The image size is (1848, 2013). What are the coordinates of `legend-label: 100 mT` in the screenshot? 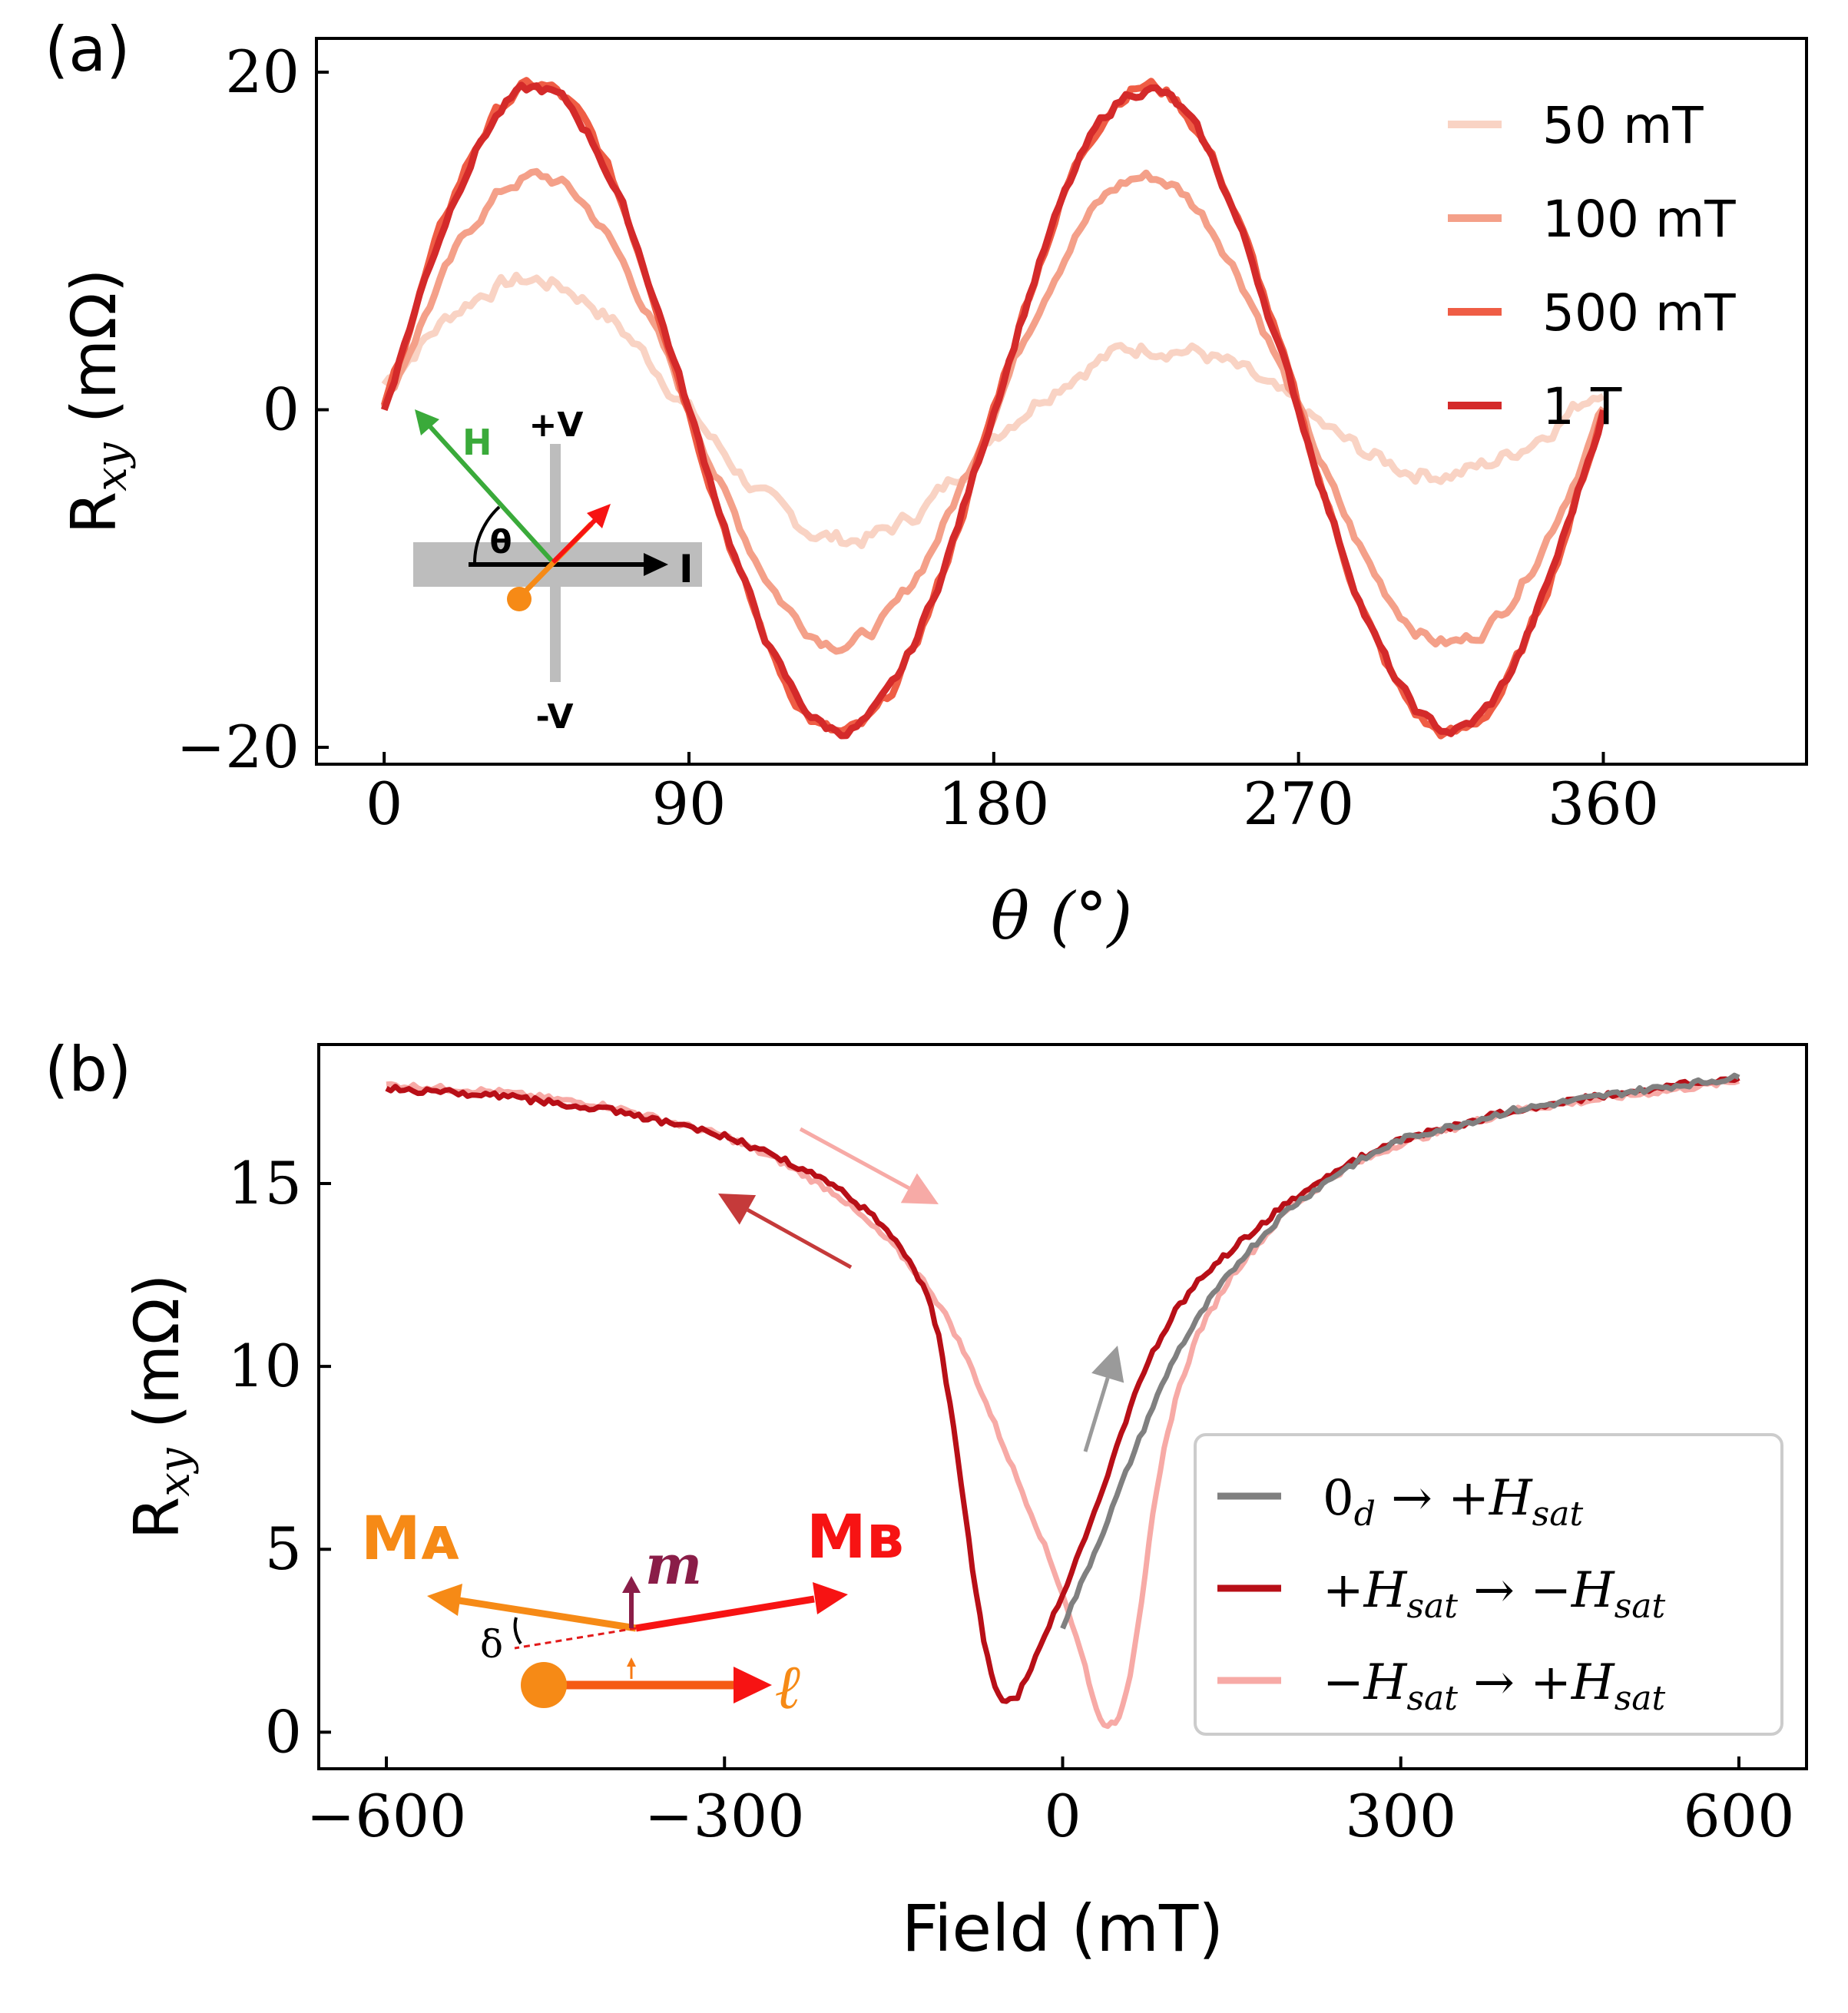 It's located at (1639, 219).